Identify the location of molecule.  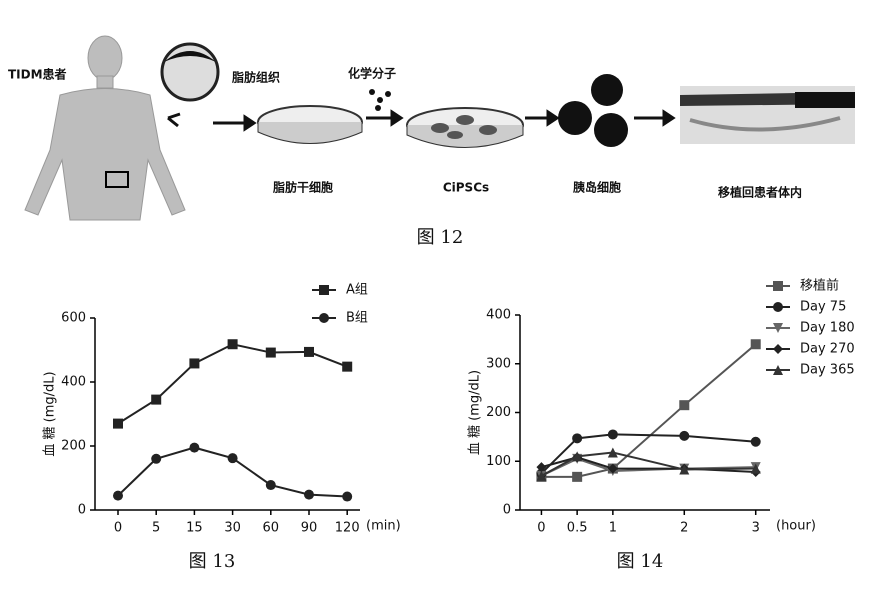
(380, 100).